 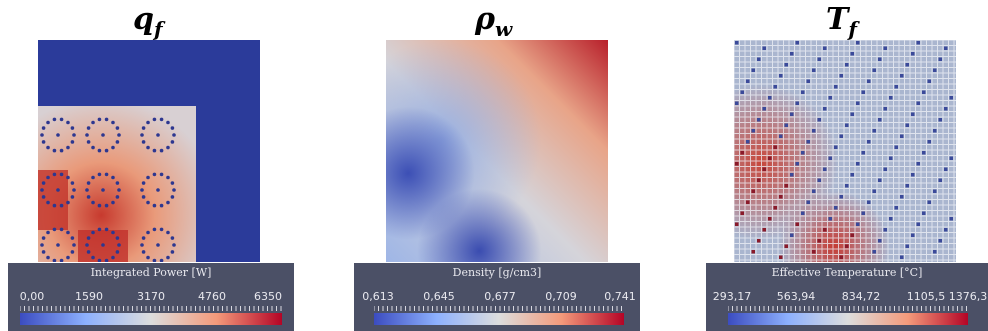 What do you see at coordinates (151, 272) in the screenshot?
I see `legend-title: Integrated Power [W]` at bounding box center [151, 272].